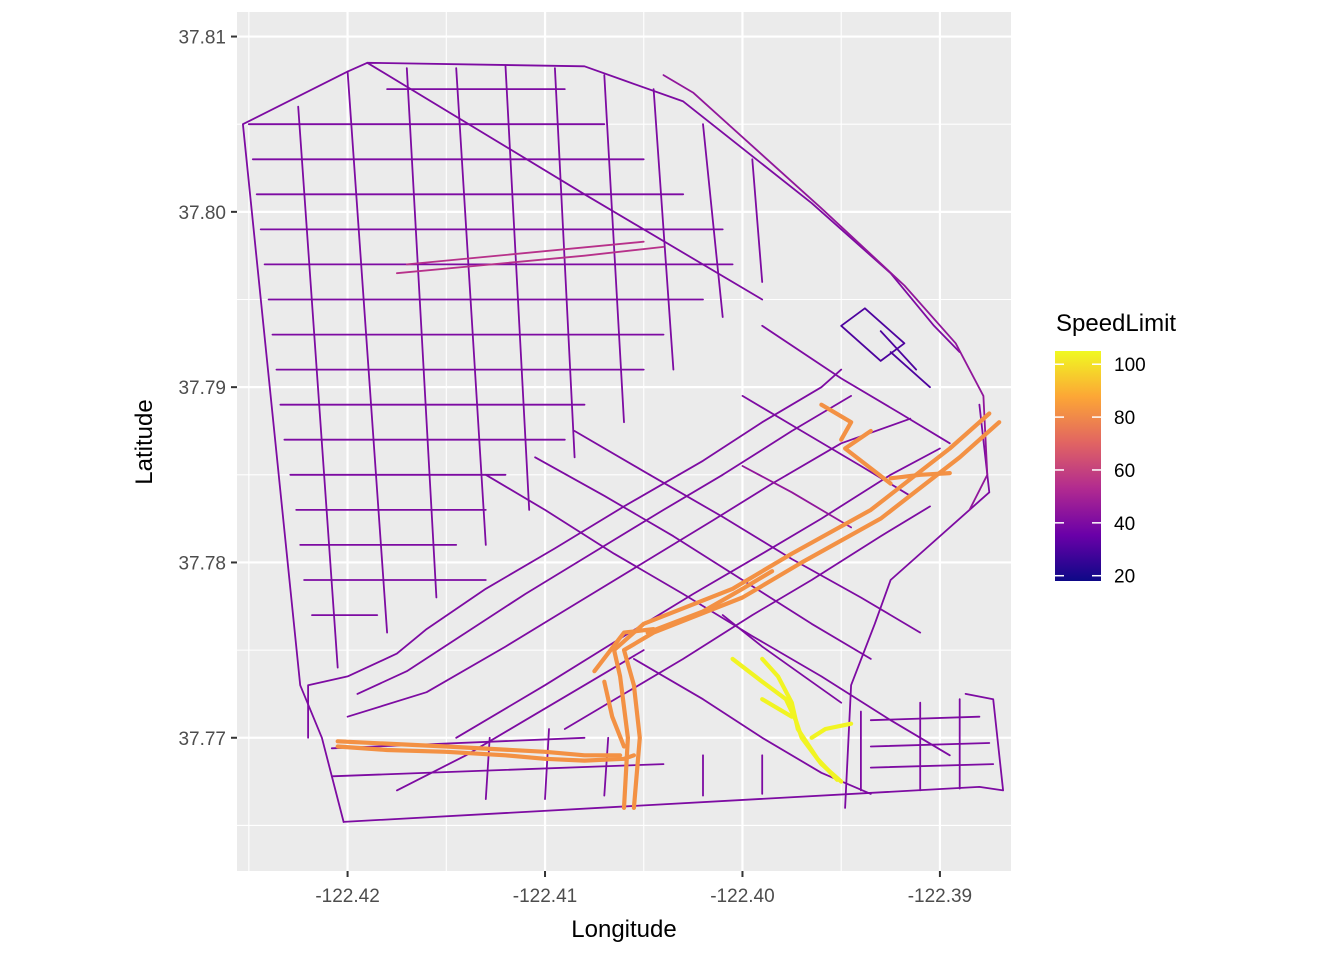  Describe the element at coordinates (1124, 577) in the screenshot. I see `legend-break-label: 20` at that location.